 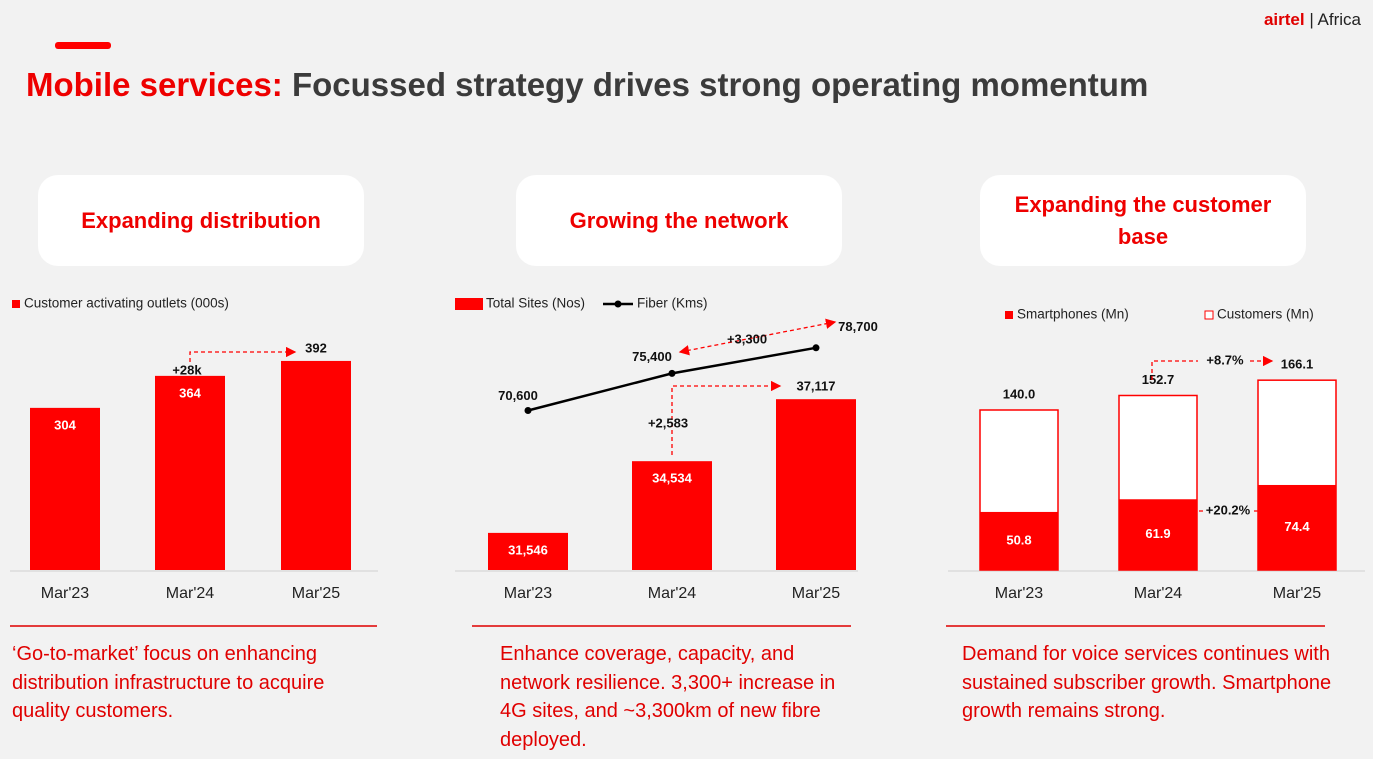 What do you see at coordinates (679, 220) in the screenshot?
I see `panel-heading: Growing the network` at bounding box center [679, 220].